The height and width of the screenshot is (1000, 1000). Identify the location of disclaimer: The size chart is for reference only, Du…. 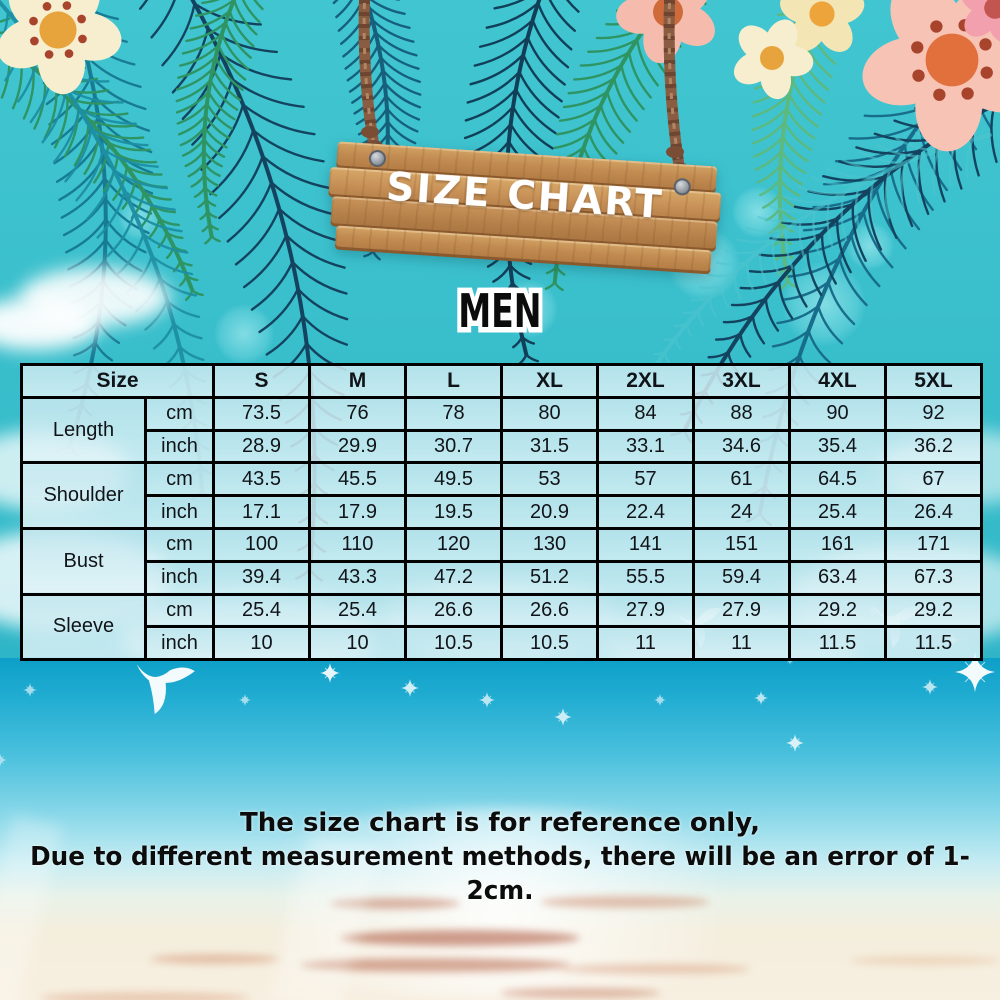
(500, 857).